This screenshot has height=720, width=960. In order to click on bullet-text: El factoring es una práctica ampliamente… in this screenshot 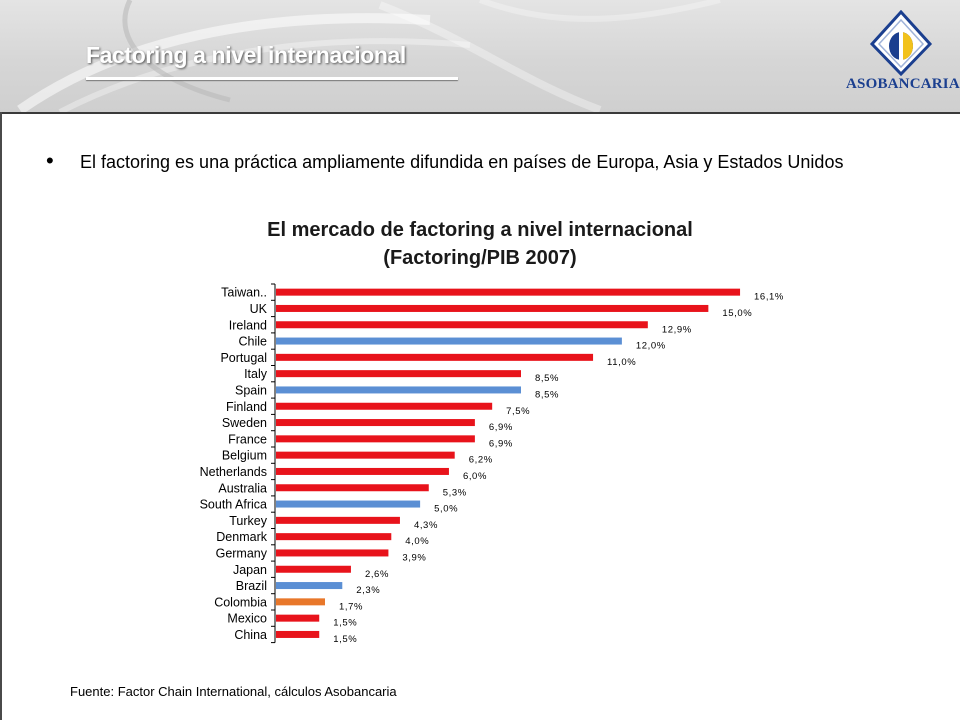, I will do `click(462, 162)`.